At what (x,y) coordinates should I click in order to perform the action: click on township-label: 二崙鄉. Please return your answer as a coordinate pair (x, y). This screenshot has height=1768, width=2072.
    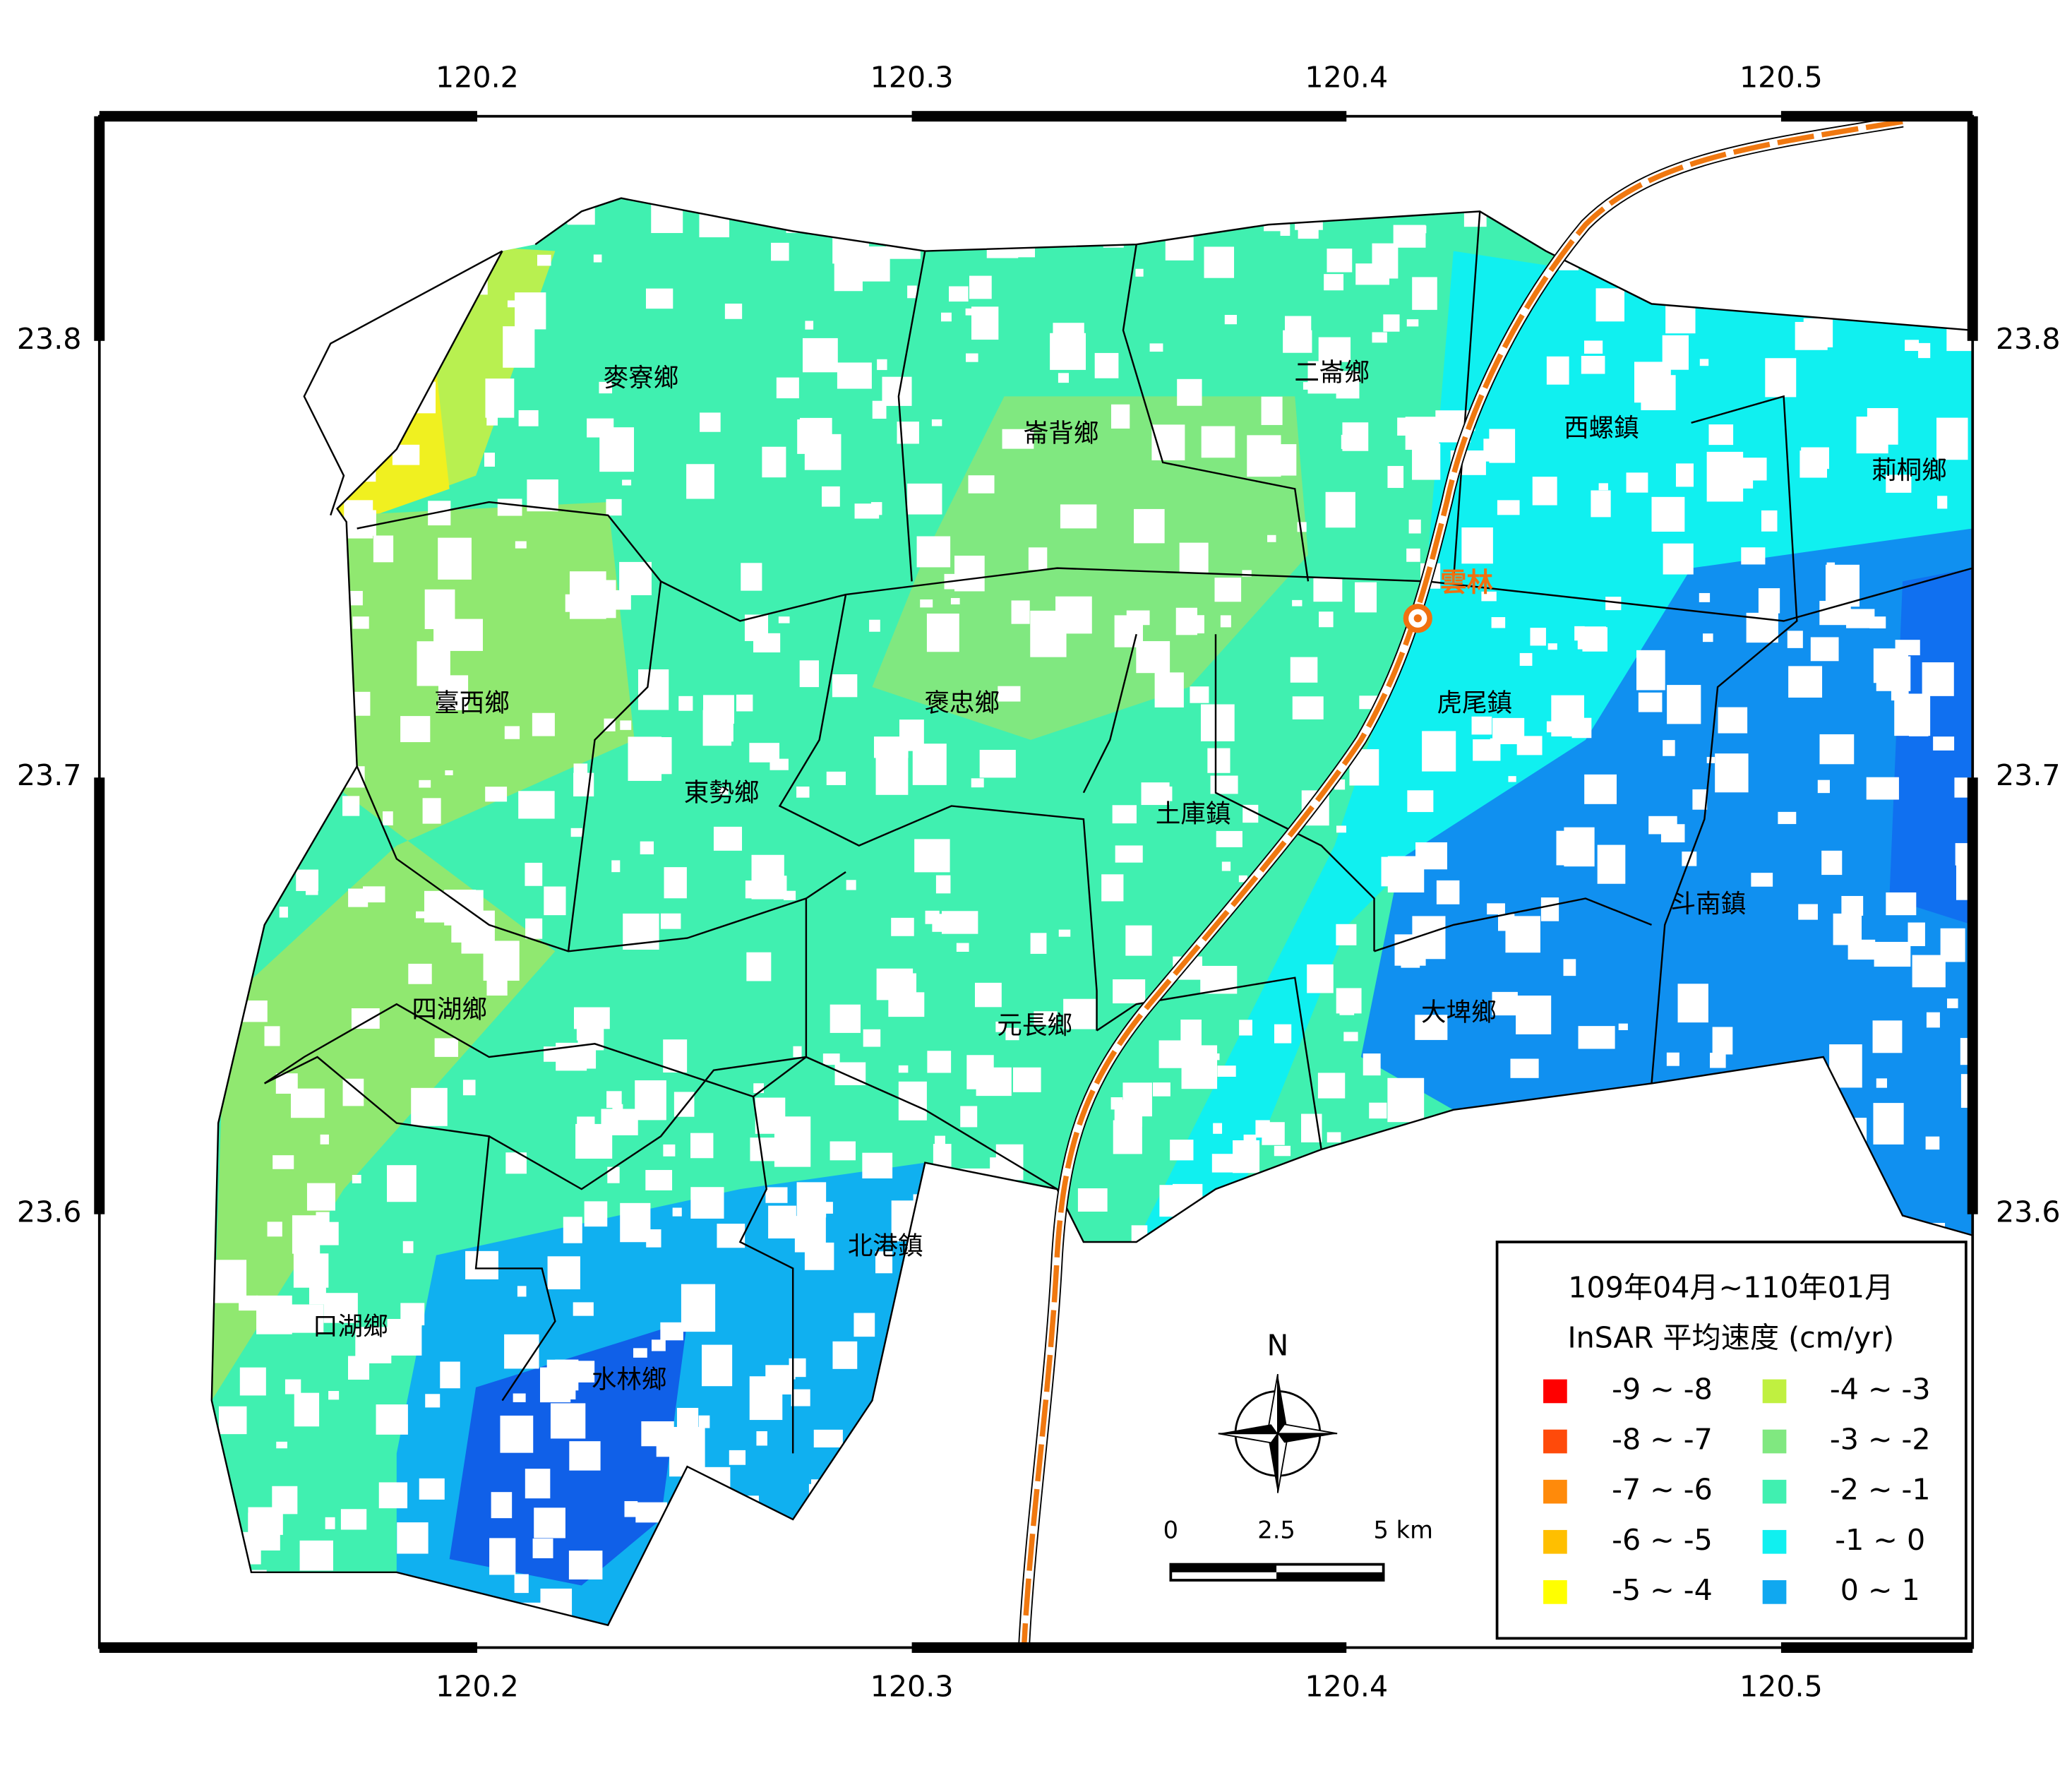
    Looking at the image, I should click on (1332, 373).